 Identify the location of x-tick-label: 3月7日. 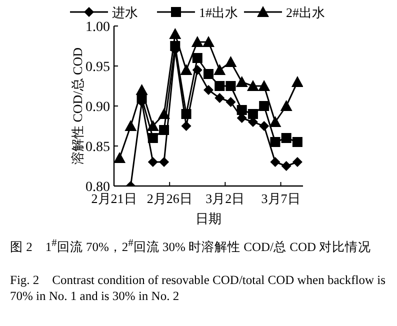
(280, 198).